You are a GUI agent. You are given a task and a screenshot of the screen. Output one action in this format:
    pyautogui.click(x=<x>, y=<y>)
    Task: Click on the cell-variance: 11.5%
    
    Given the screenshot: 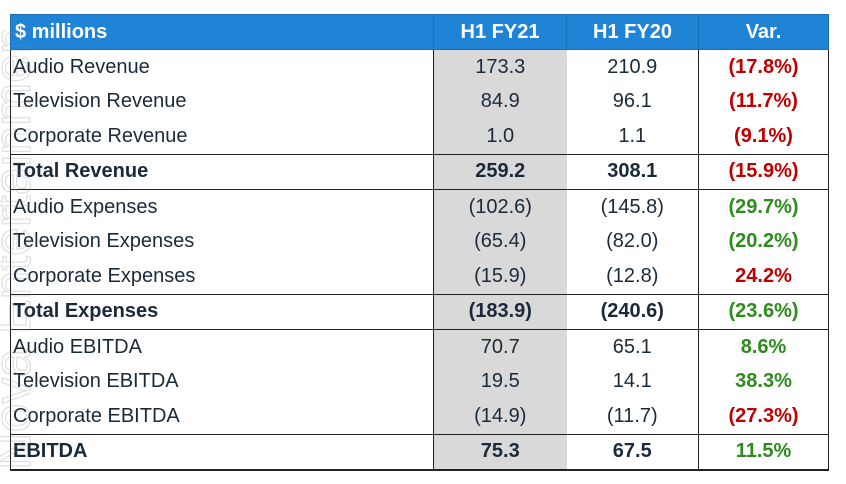 What is the action you would take?
    pyautogui.click(x=763, y=452)
    